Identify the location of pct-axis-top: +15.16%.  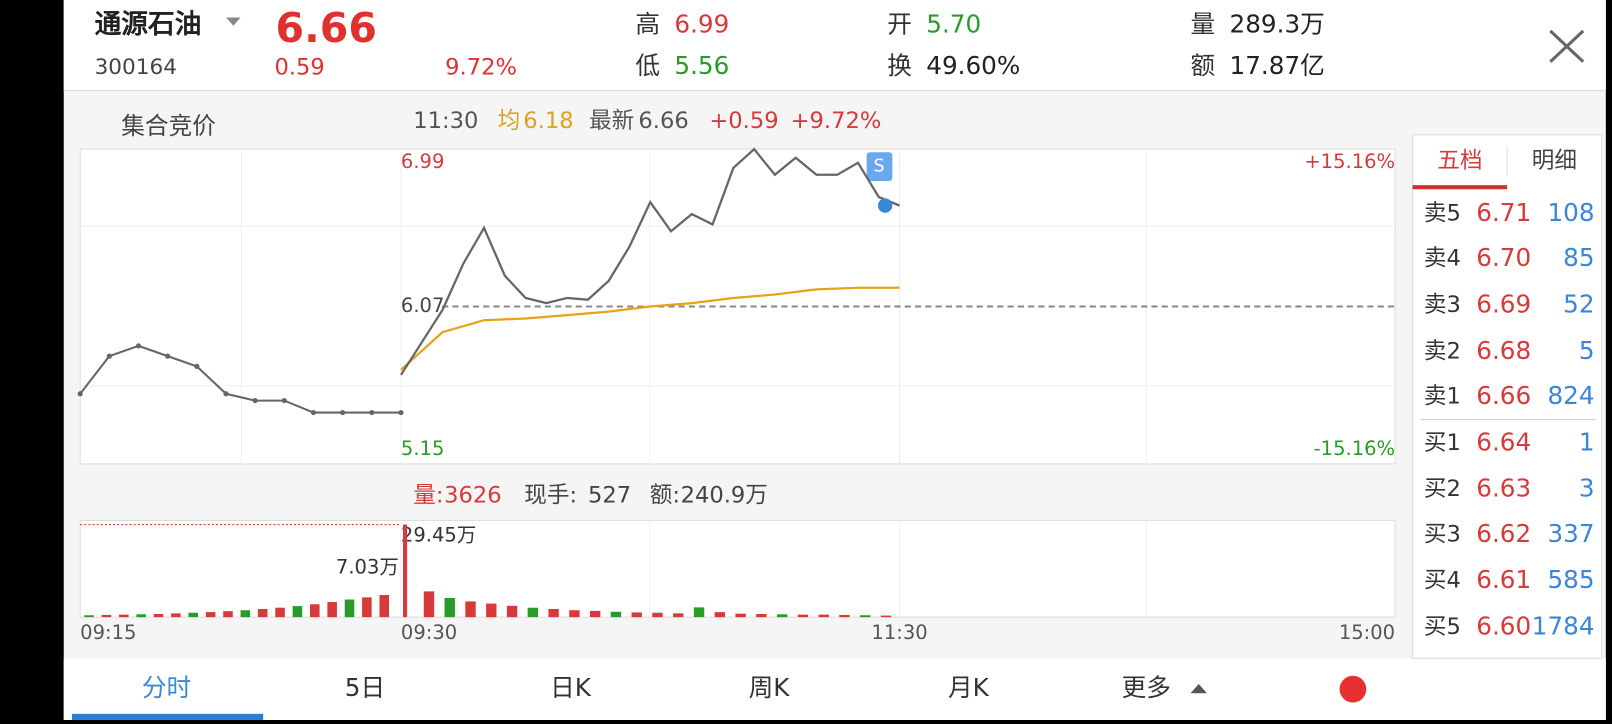
(1349, 161).